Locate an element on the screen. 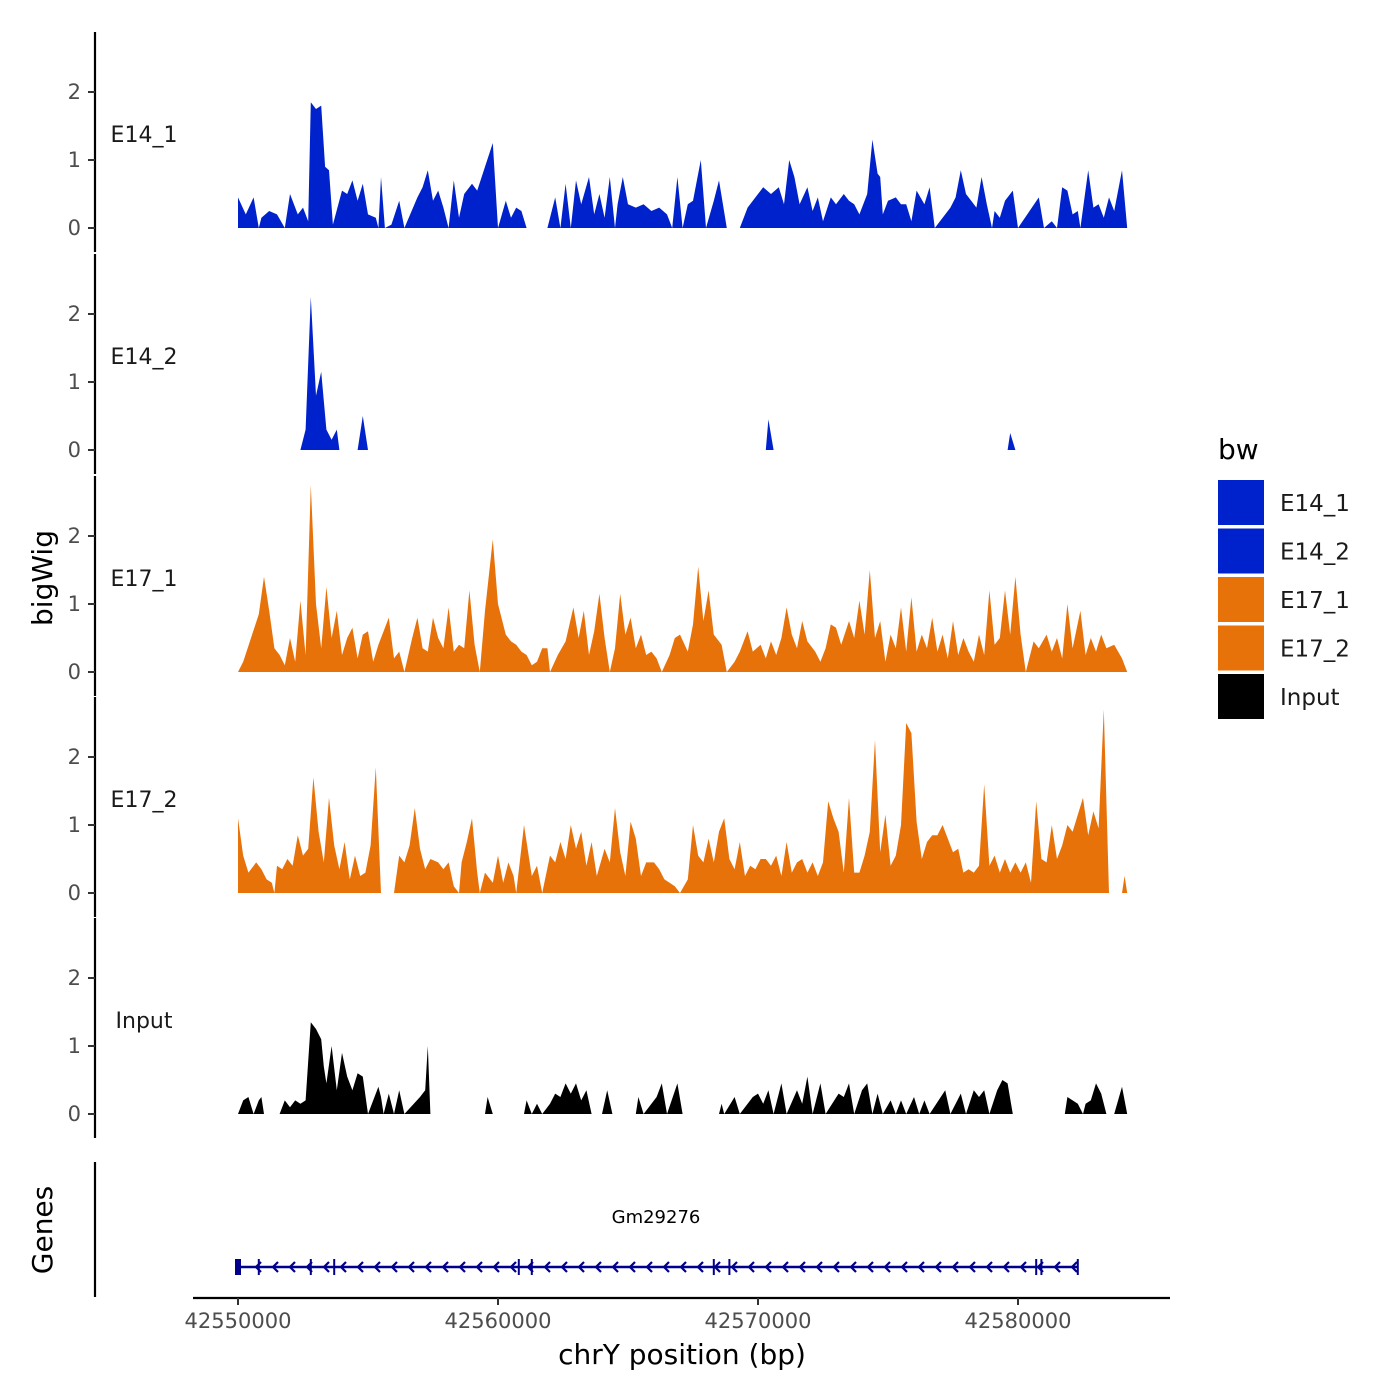  legend-title: bw is located at coordinates (1238, 449).